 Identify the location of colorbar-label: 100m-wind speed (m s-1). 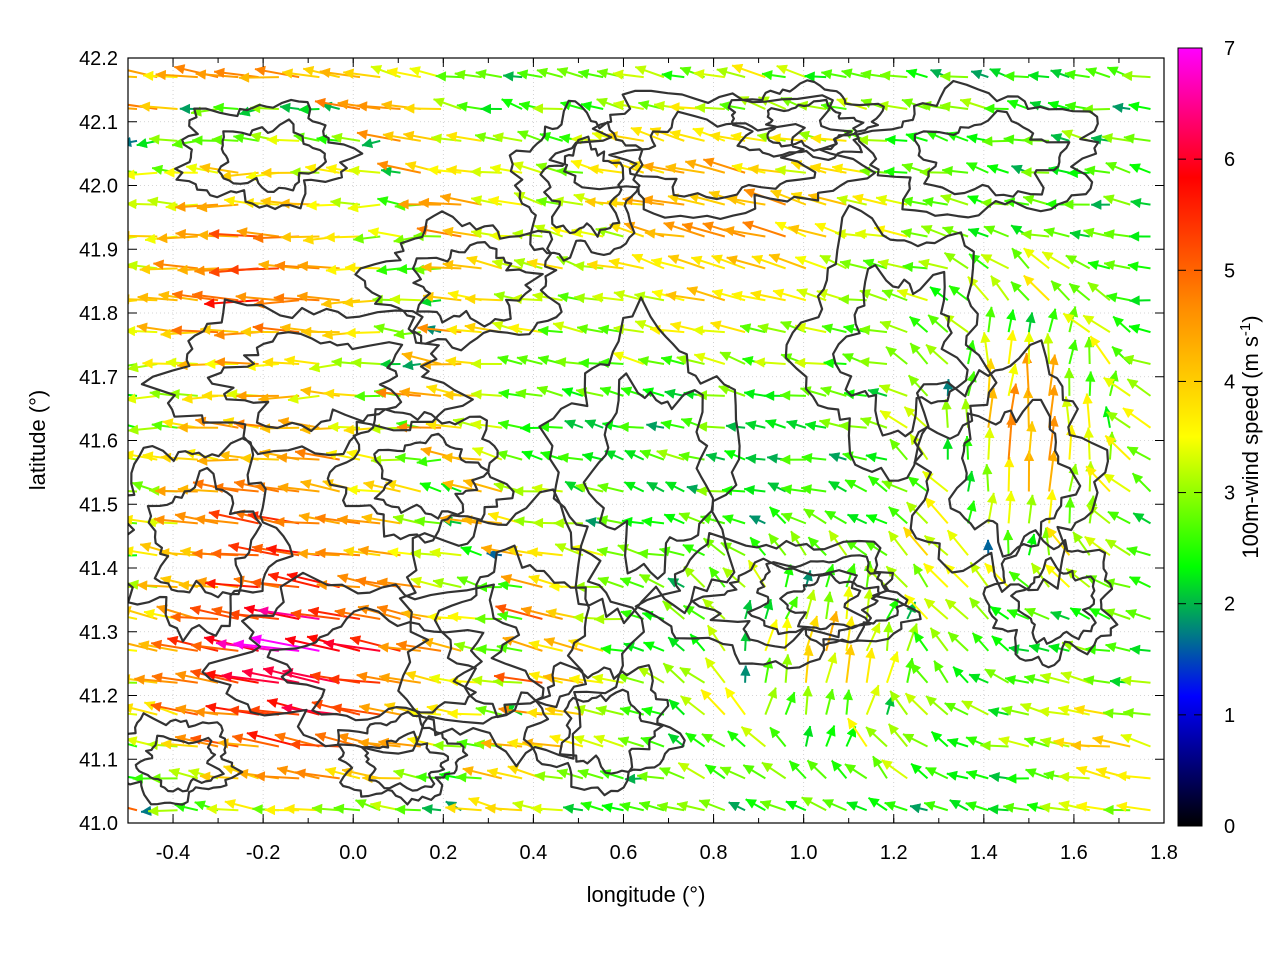
(1250, 436).